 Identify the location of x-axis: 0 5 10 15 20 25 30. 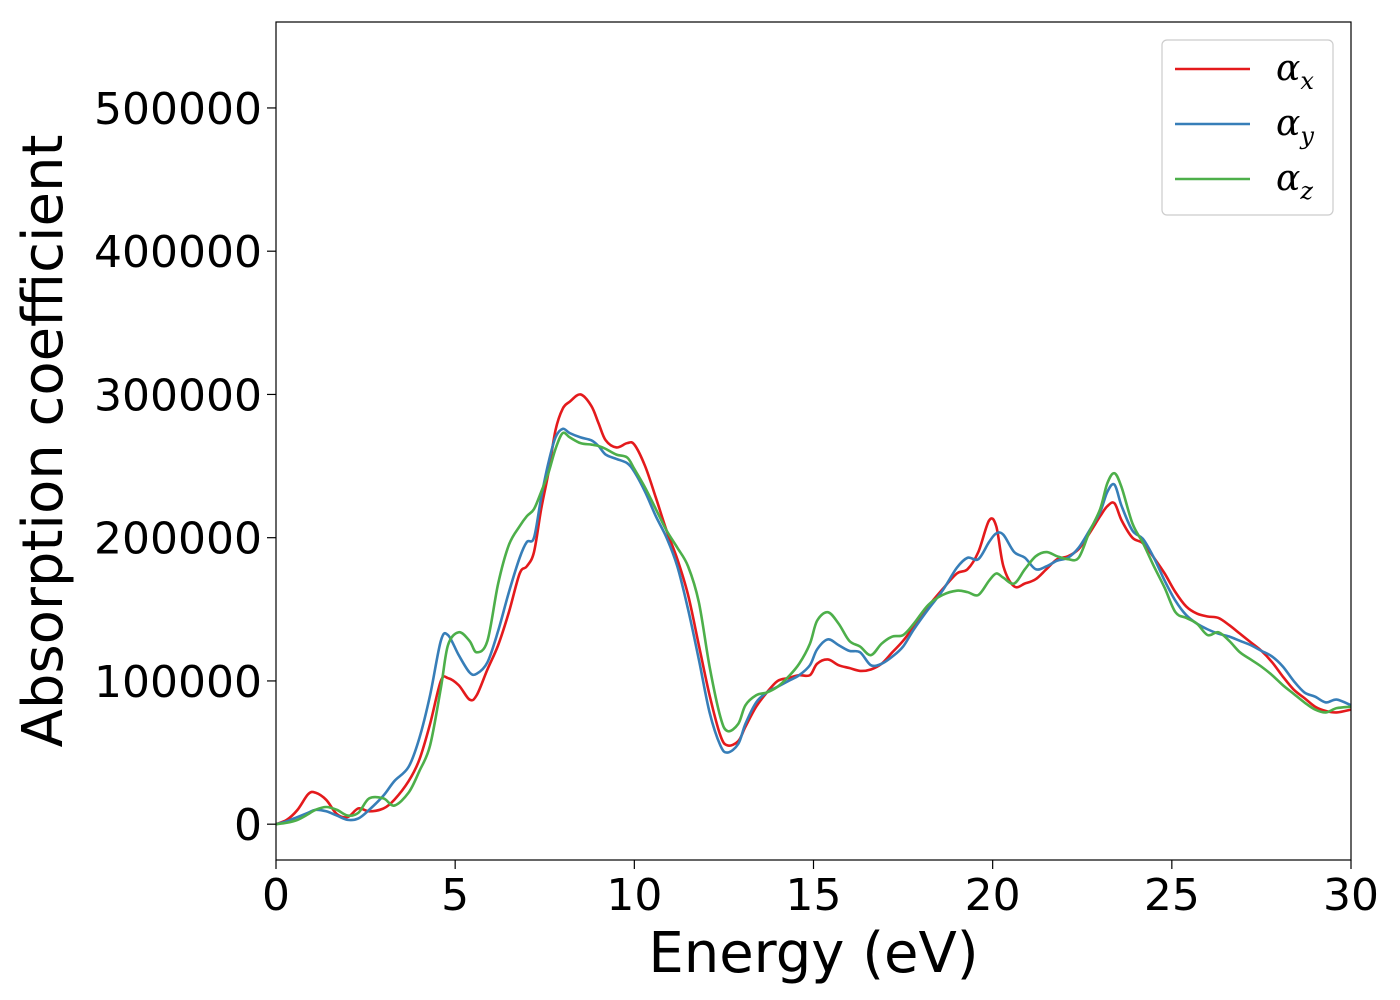
(820, 890).